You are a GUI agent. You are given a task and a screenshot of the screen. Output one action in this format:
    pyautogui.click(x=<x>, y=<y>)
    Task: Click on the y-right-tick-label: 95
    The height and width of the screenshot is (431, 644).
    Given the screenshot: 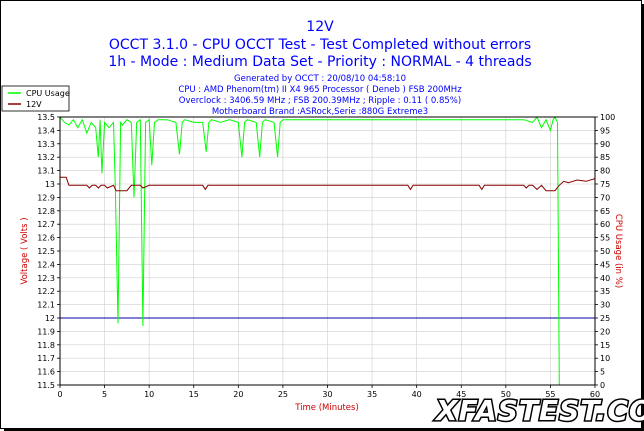 What is the action you would take?
    pyautogui.click(x=605, y=130)
    